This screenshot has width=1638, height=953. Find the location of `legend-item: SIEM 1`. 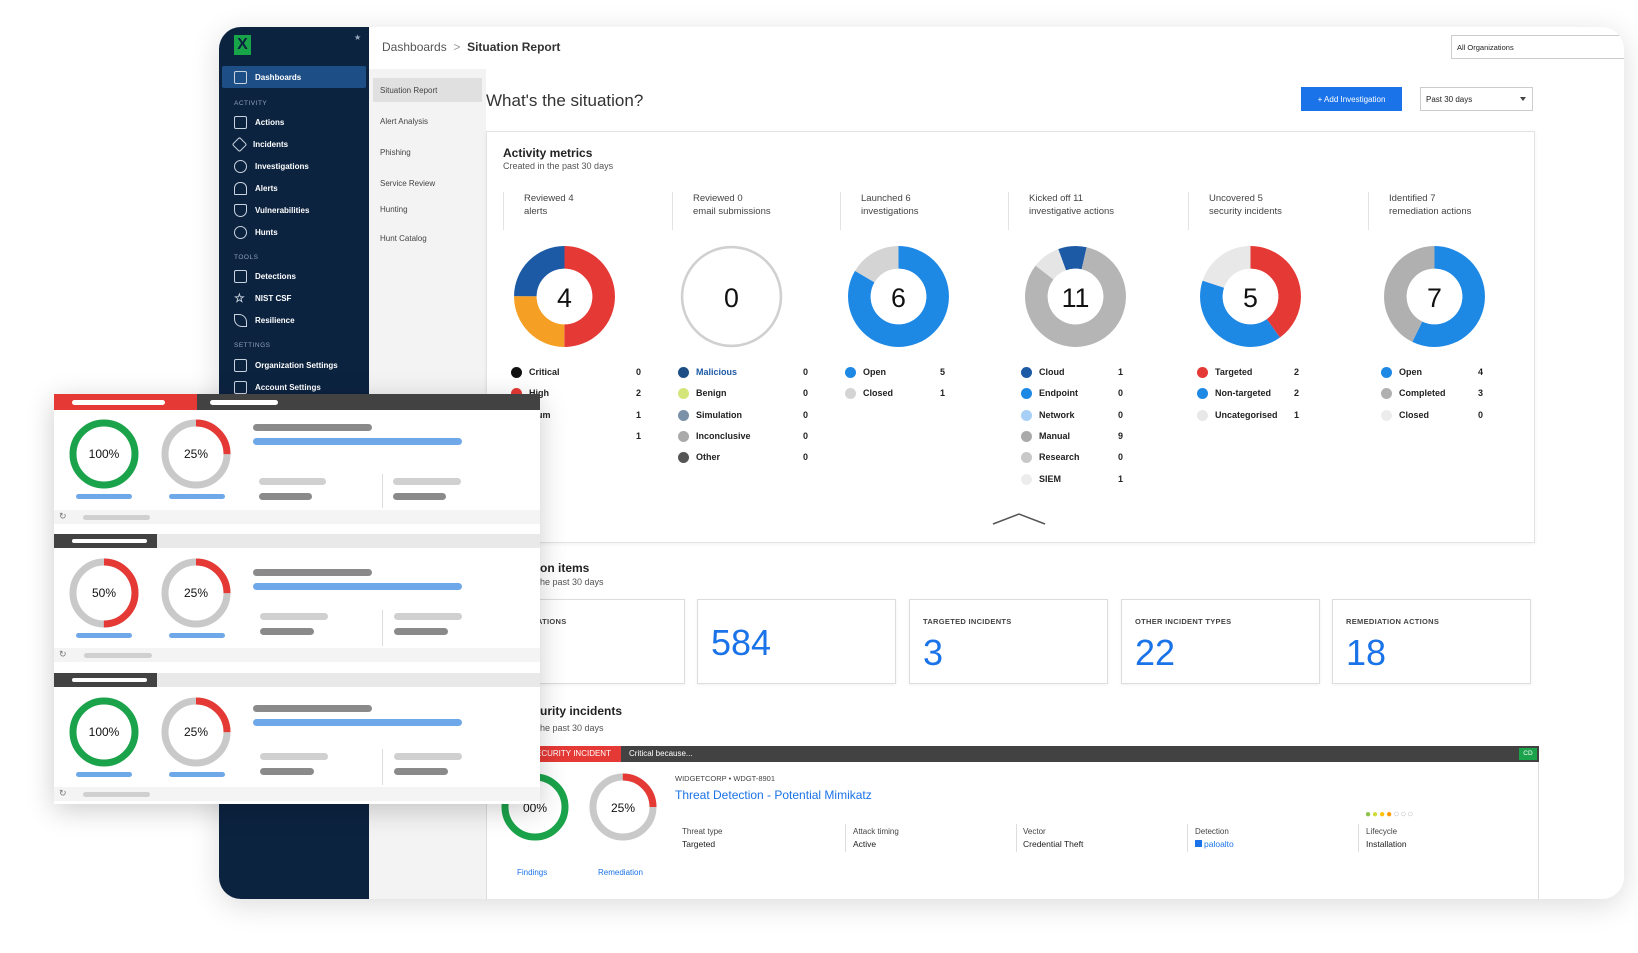

legend-item: SIEM 1 is located at coordinates (1072, 479).